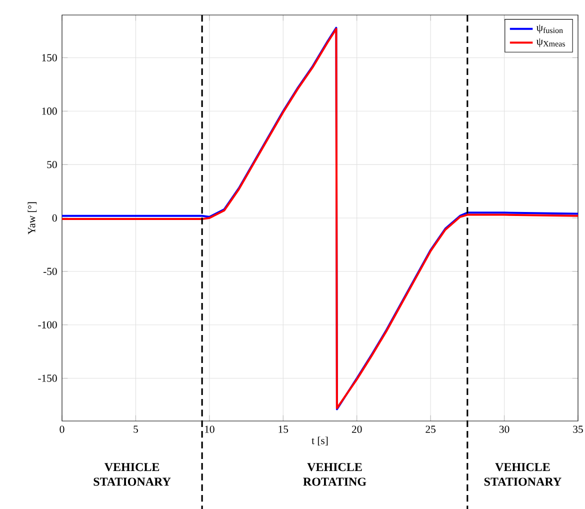  I want to click on y-tick-label: -50, so click(50, 272).